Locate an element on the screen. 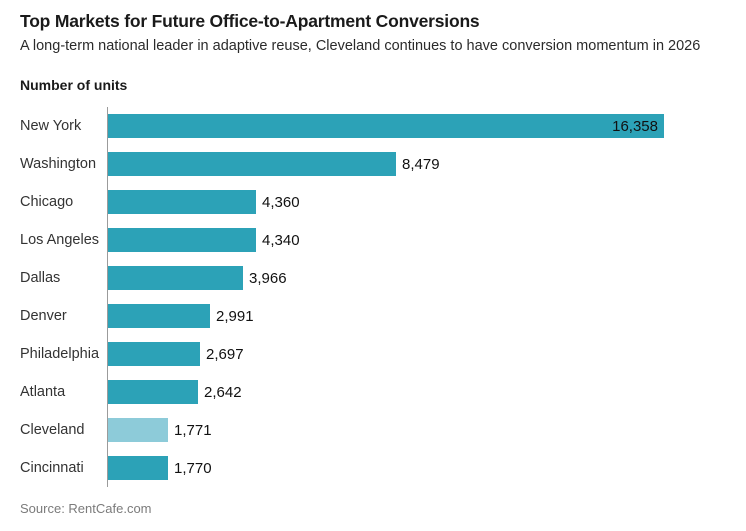  value-label: 2,642 is located at coordinates (223, 392).